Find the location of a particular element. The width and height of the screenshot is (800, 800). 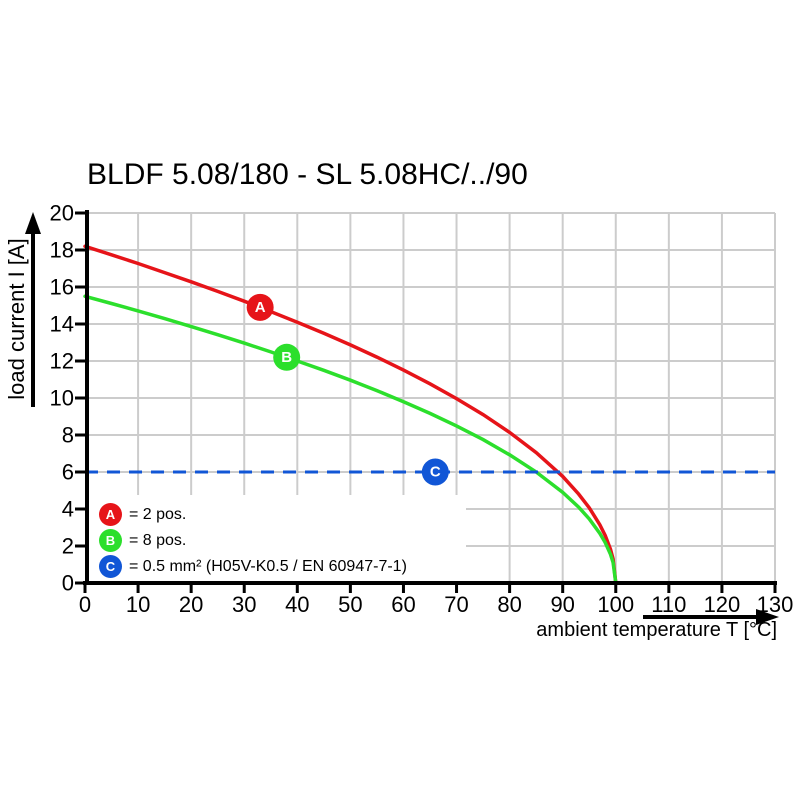

legend-background is located at coordinates (277, 538).